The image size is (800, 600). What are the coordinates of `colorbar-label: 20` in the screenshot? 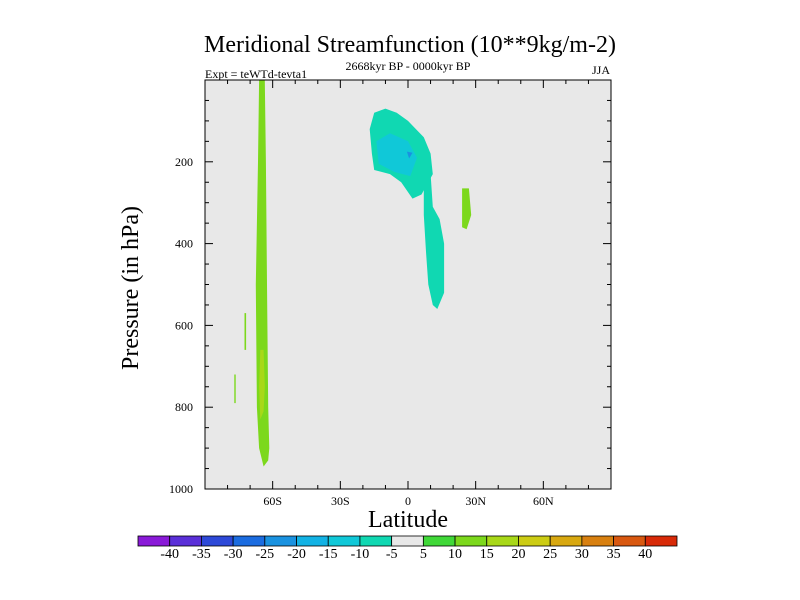 It's located at (518, 554).